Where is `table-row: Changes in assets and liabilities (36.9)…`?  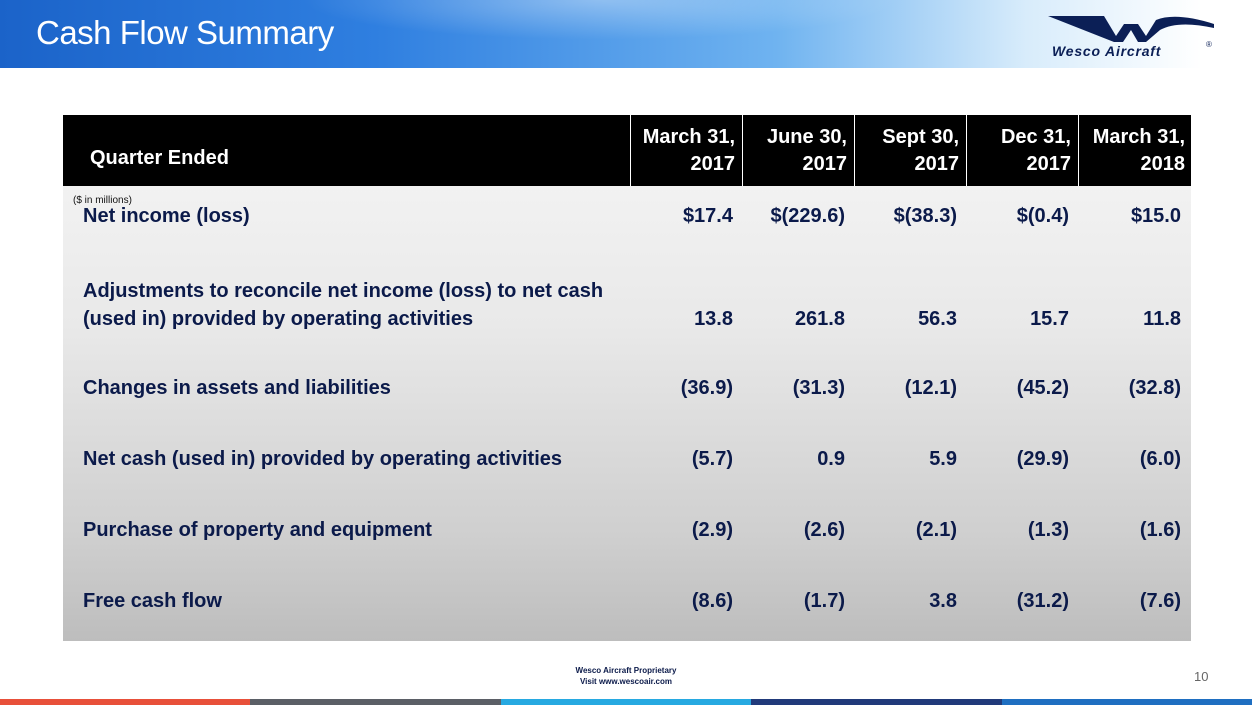 table-row: Changes in assets and liabilities (36.9)… is located at coordinates (627, 378).